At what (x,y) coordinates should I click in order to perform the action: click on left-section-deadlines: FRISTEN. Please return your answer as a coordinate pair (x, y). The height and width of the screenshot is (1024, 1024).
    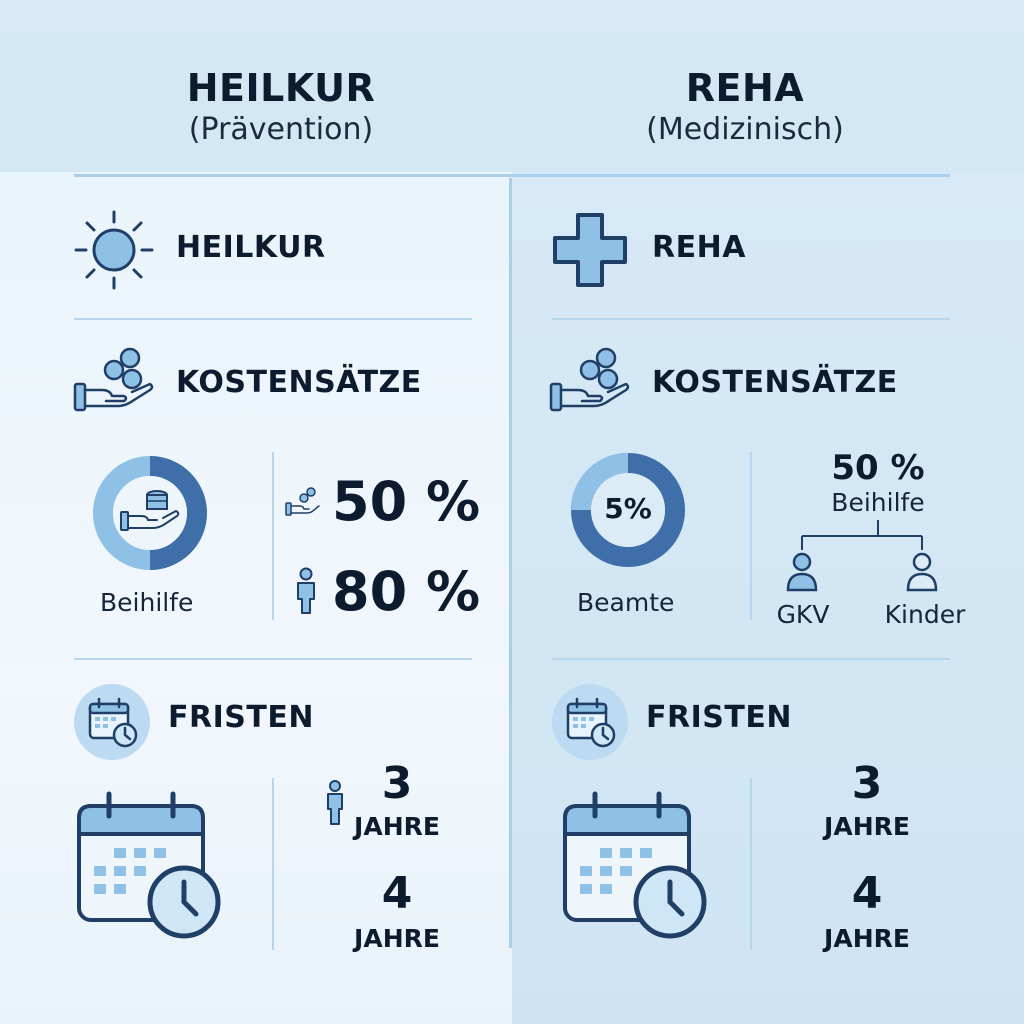
    Looking at the image, I should click on (241, 717).